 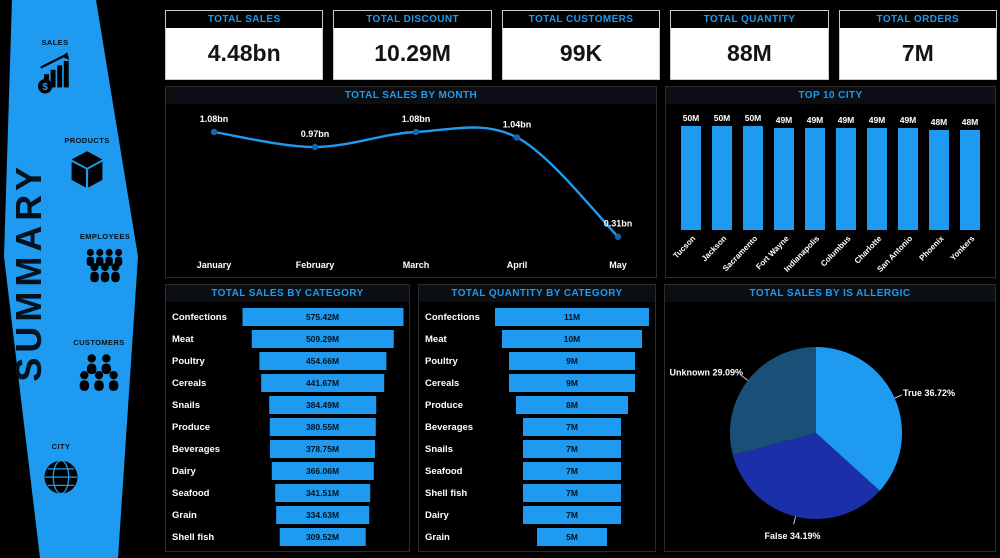 I want to click on funnel-bar: 509.29M, so click(x=322, y=339).